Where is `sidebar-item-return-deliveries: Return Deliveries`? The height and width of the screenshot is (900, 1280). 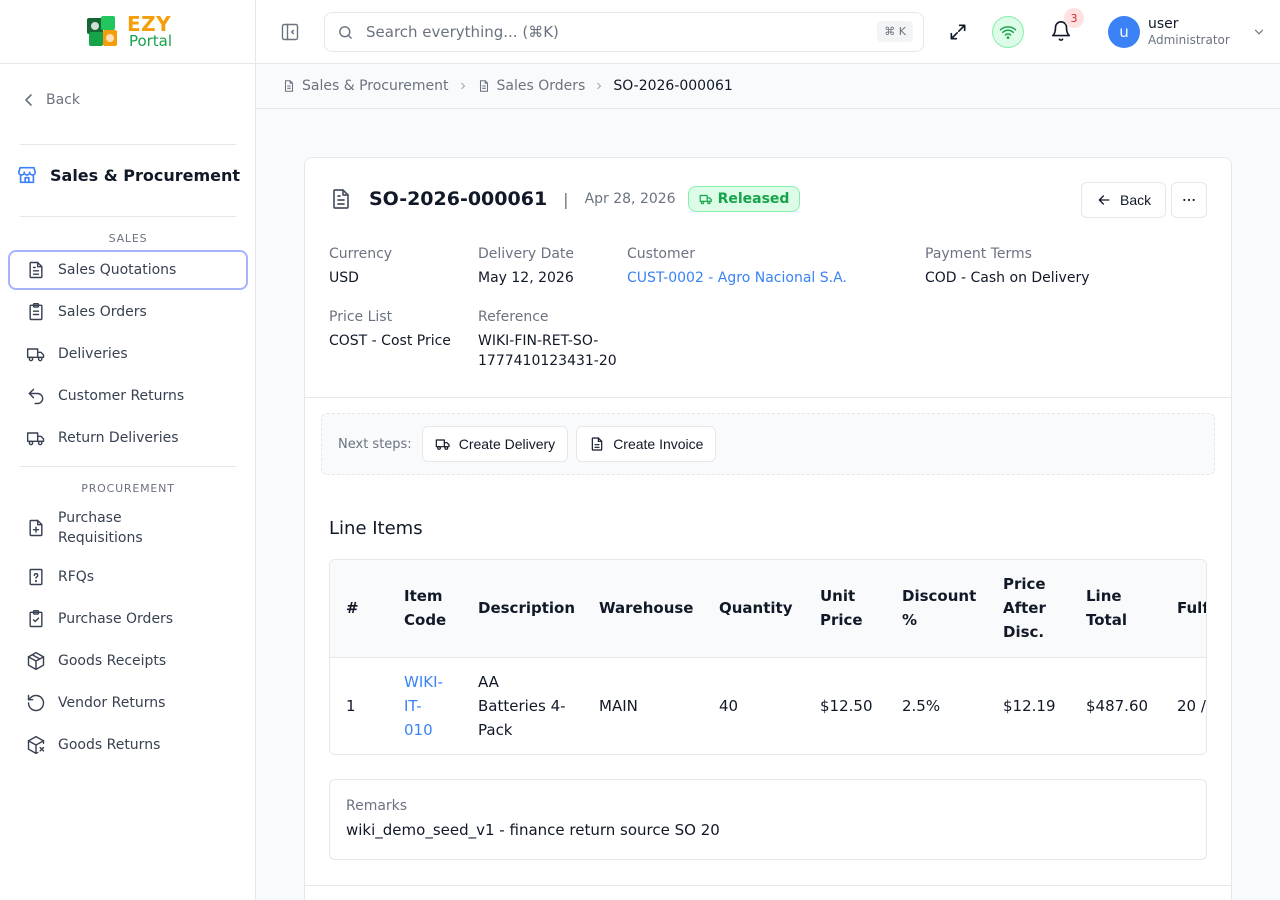 sidebar-item-return-deliveries: Return Deliveries is located at coordinates (128, 438).